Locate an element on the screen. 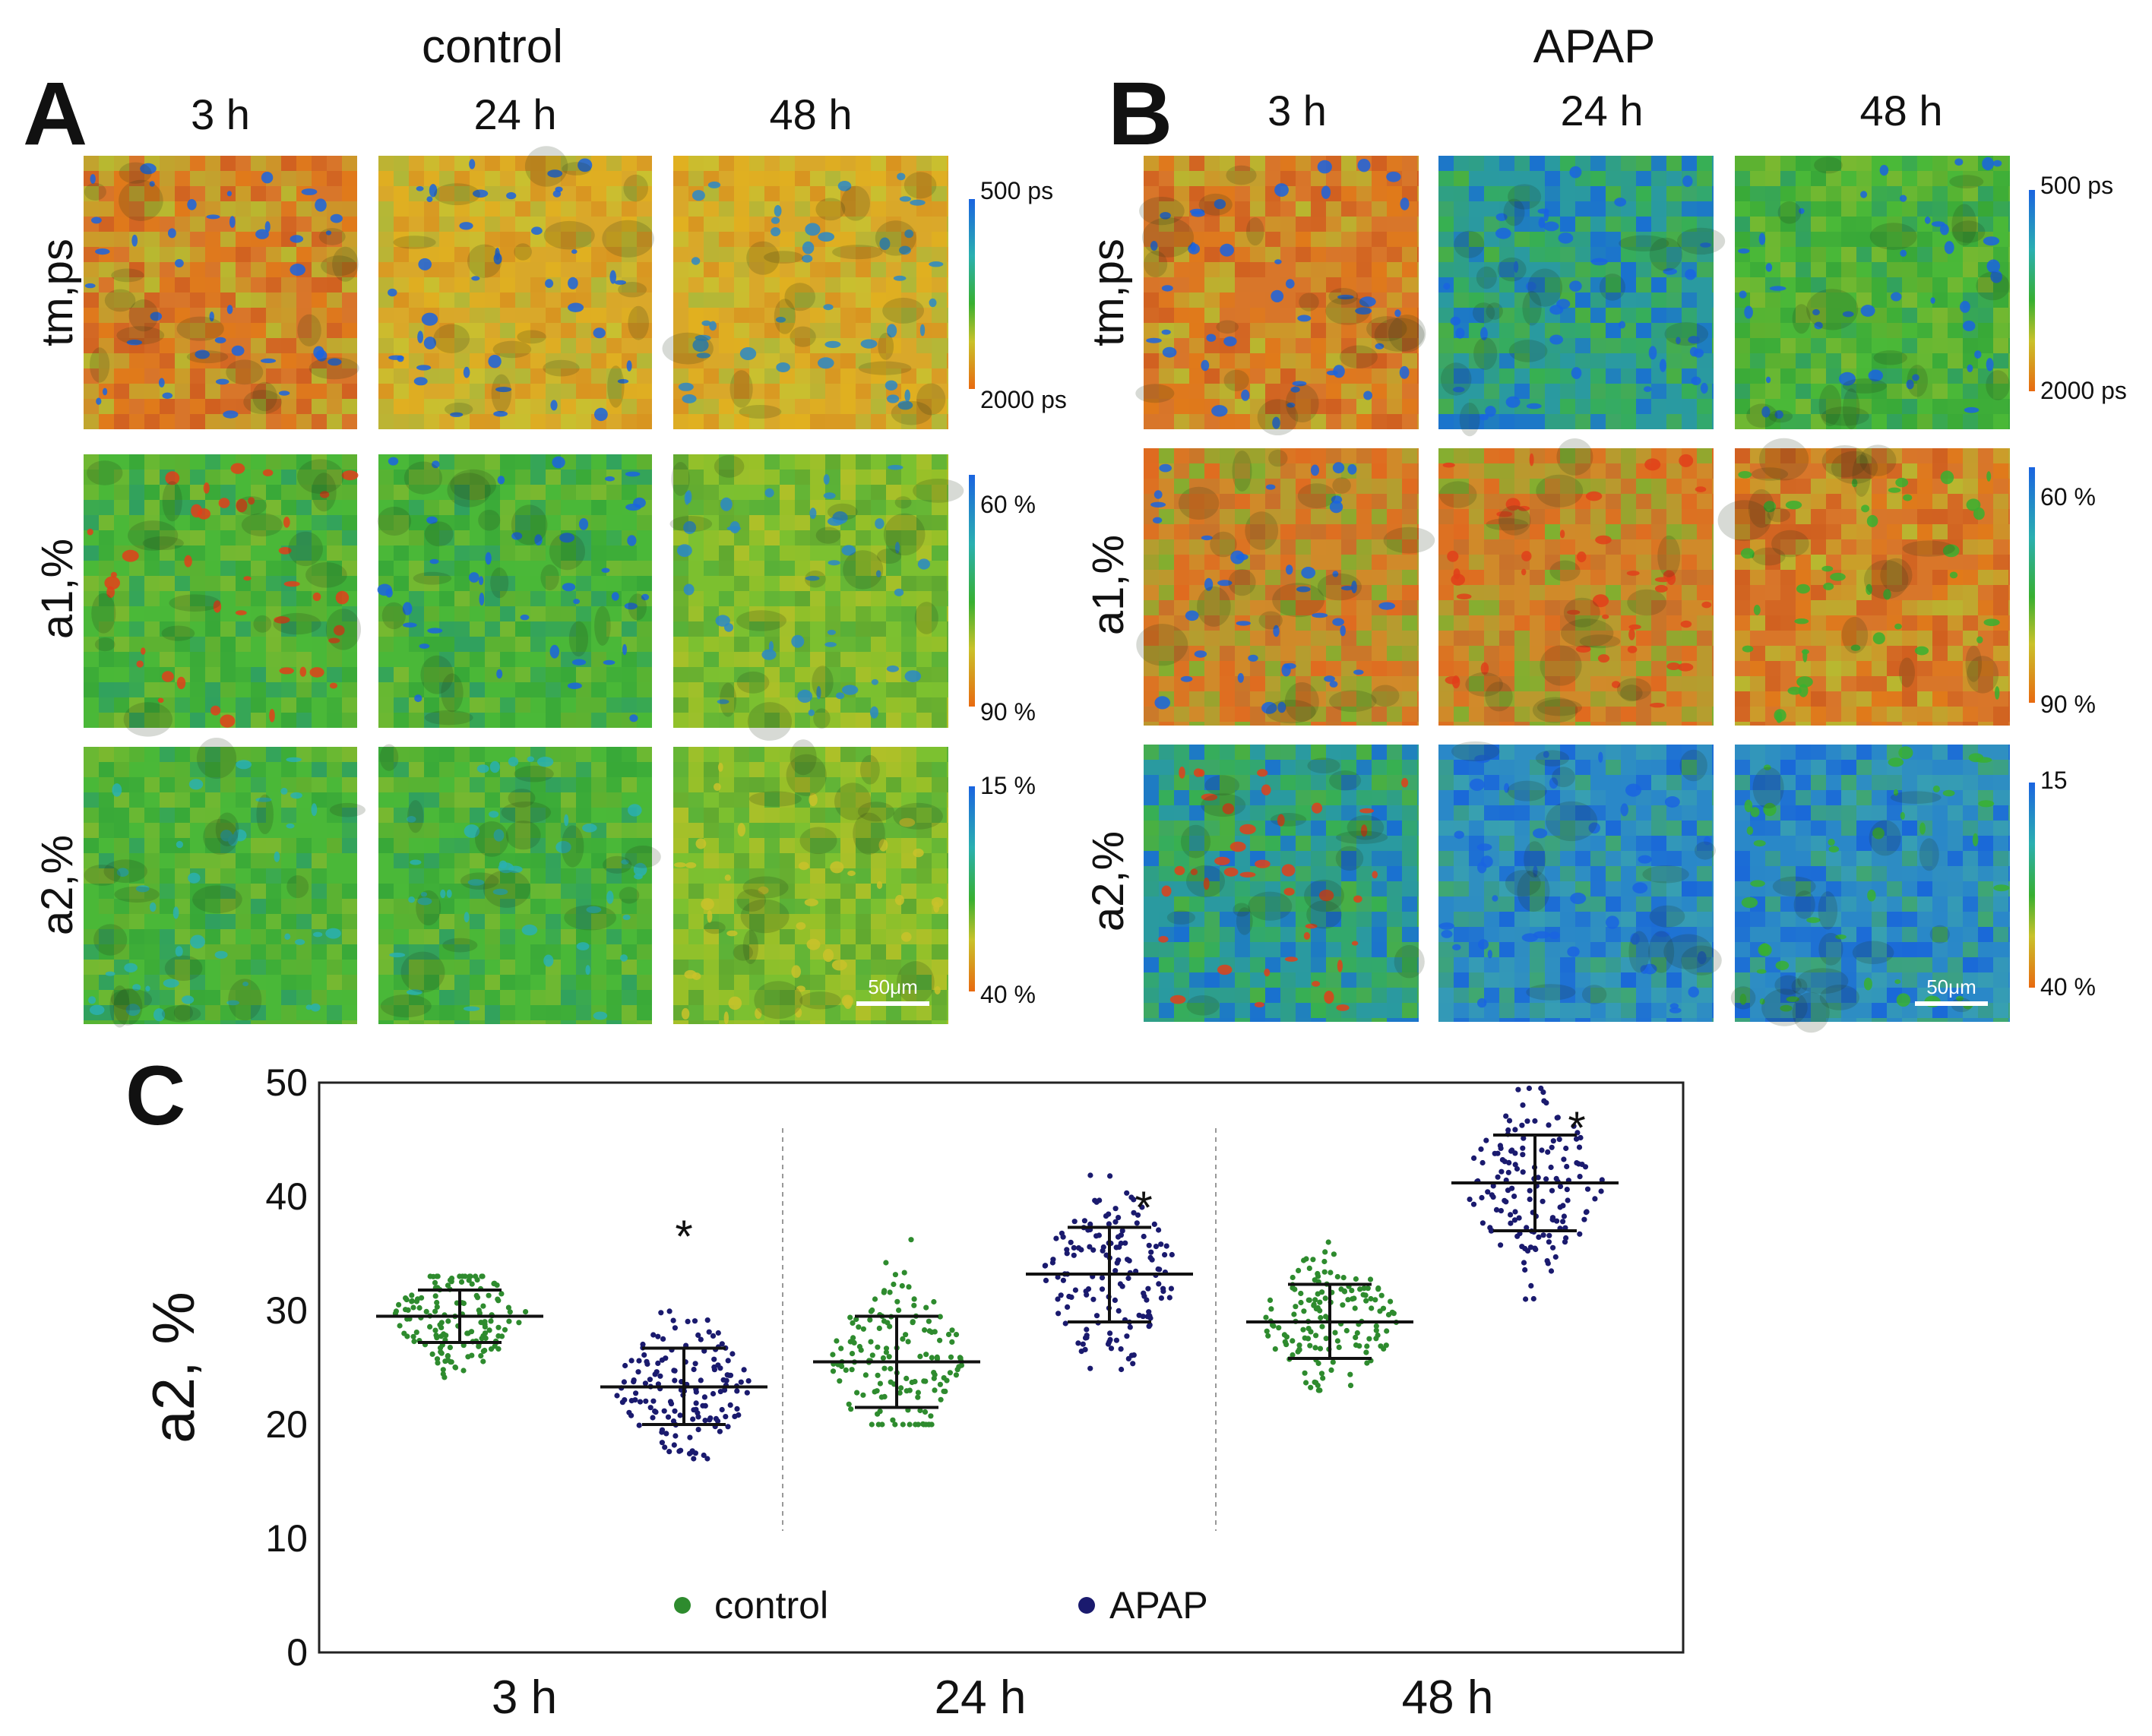 This screenshot has height=1736, width=2152. x-ticks: 3 h 24 h 48 h is located at coordinates (992, 1697).